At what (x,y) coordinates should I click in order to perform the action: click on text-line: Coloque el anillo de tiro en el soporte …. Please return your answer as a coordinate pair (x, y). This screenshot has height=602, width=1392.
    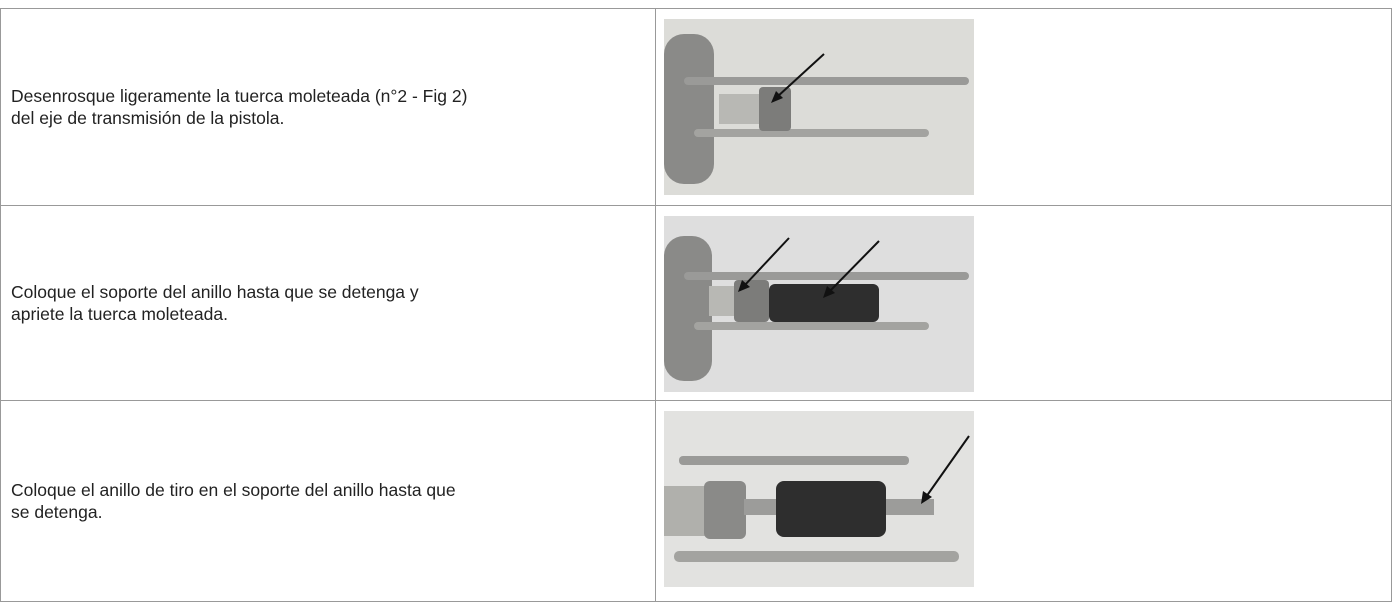
    Looking at the image, I should click on (233, 490).